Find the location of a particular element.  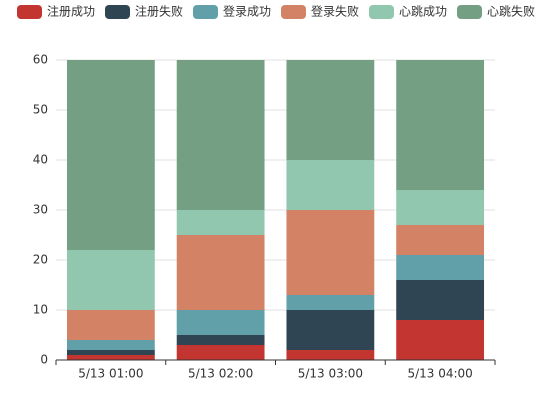

y-tick-label: 40 is located at coordinates (40, 160).